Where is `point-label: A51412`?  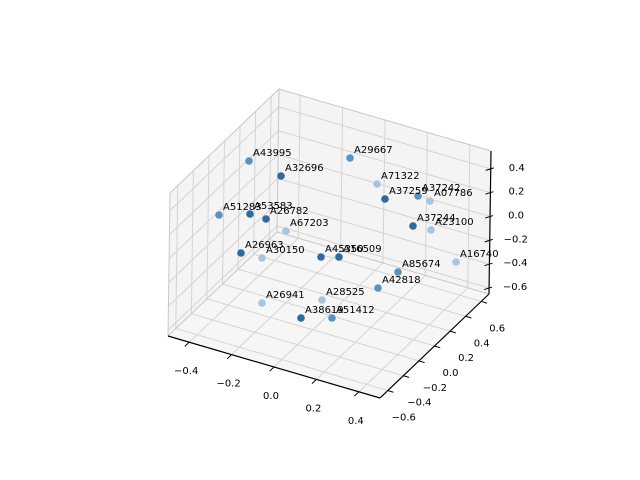 point-label: A51412 is located at coordinates (355, 310).